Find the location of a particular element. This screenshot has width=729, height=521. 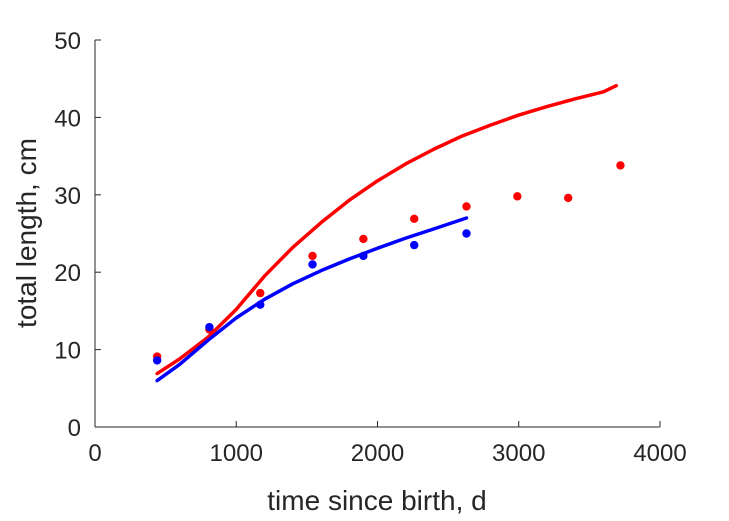

y-tick-label: 0 is located at coordinates (74, 428).